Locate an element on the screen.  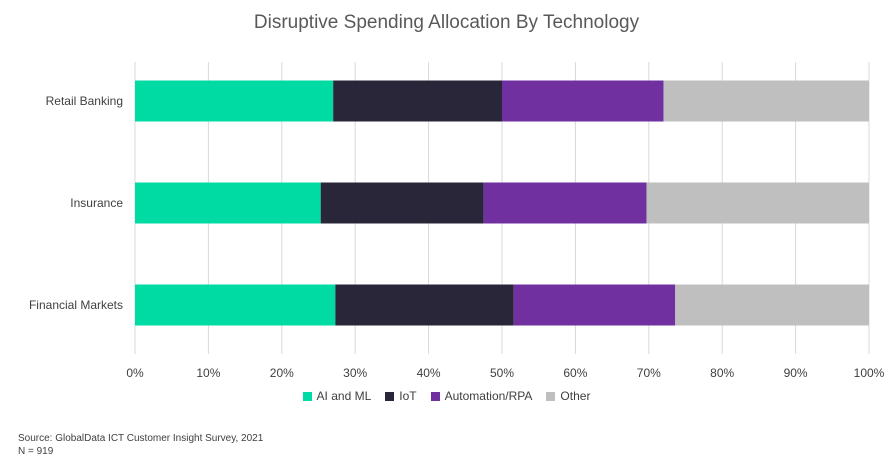
x-tick-label: 10% is located at coordinates (208, 373).